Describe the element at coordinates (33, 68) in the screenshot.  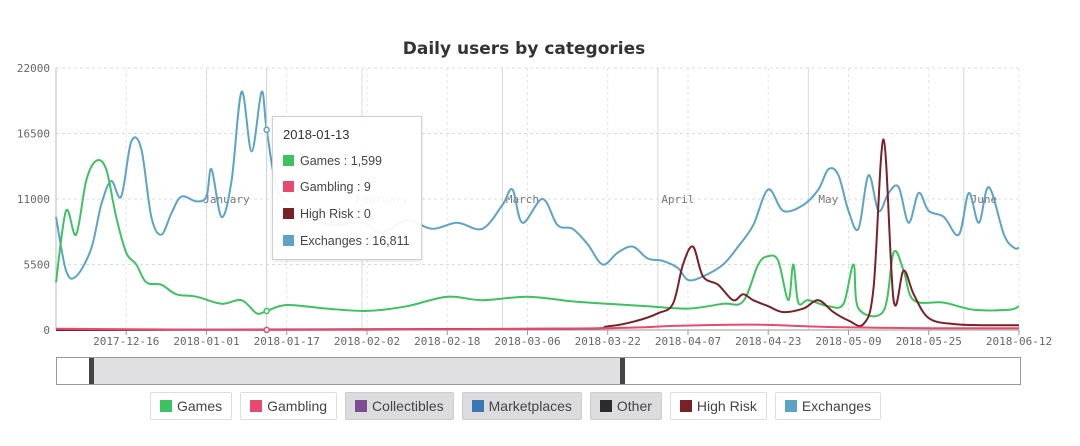
I see `y-tick-label: 22000` at that location.